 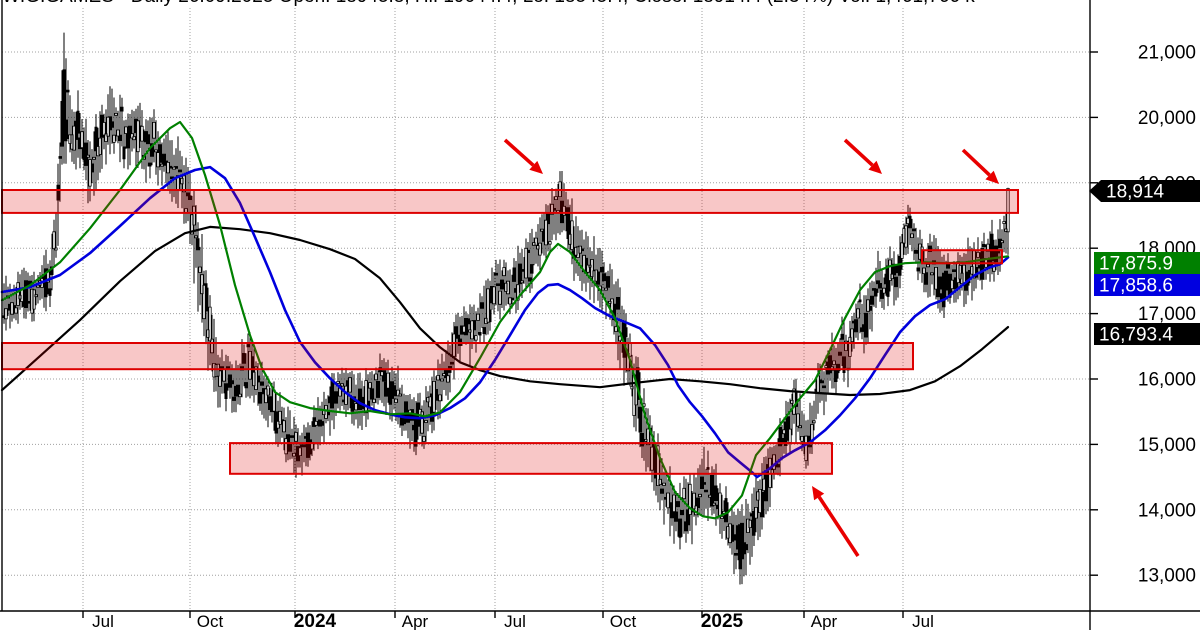 What do you see at coordinates (1136, 286) in the screenshot?
I see `price-tag-label: 17,858.6` at bounding box center [1136, 286].